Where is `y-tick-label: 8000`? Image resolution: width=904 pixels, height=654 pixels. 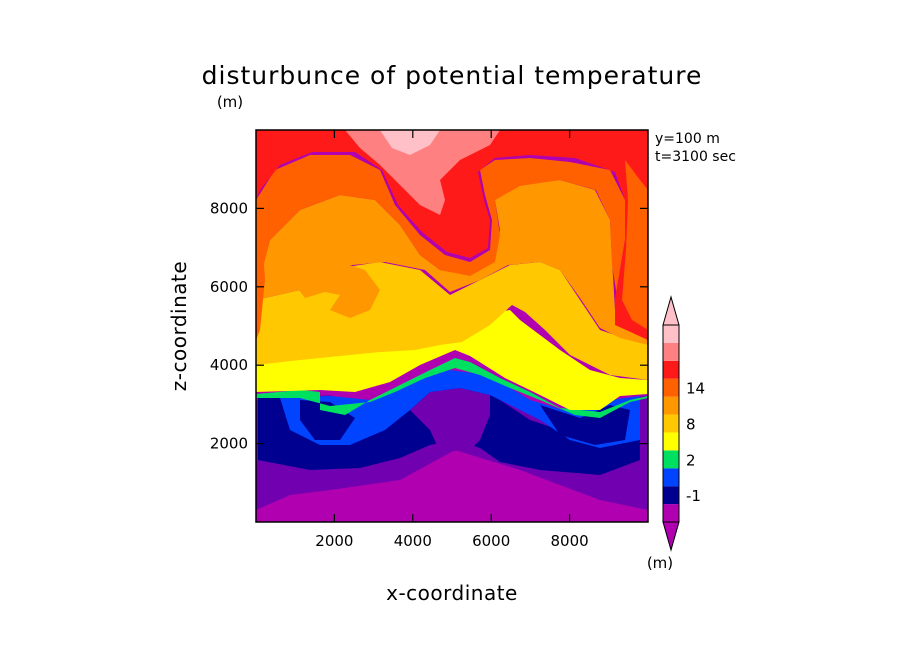
y-tick-label: 8000 is located at coordinates (229, 208).